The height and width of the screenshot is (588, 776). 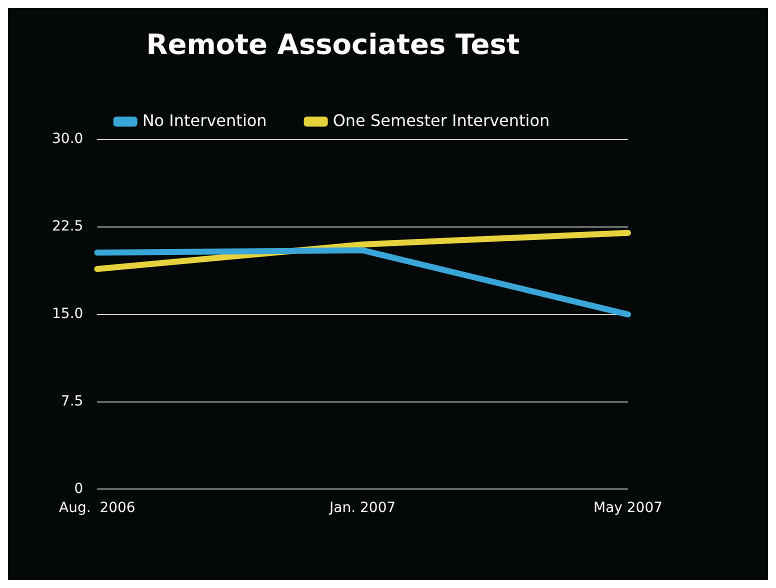 I want to click on y-tick-label: 15.0, so click(x=68, y=314).